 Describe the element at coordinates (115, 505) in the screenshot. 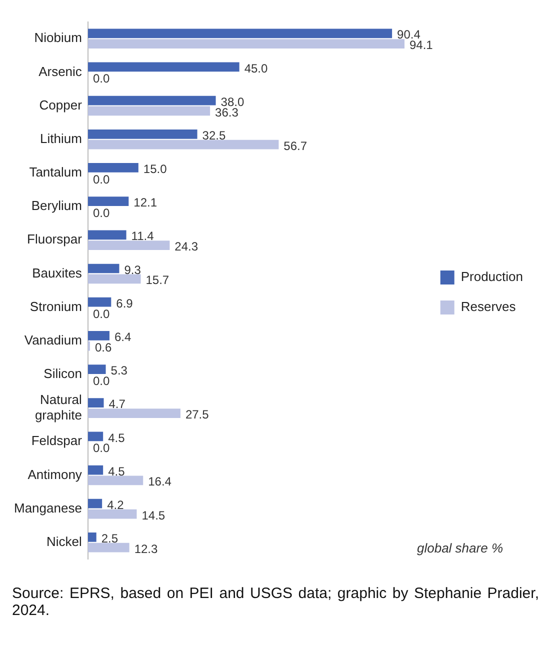

I see `data-label: 4.2` at that location.